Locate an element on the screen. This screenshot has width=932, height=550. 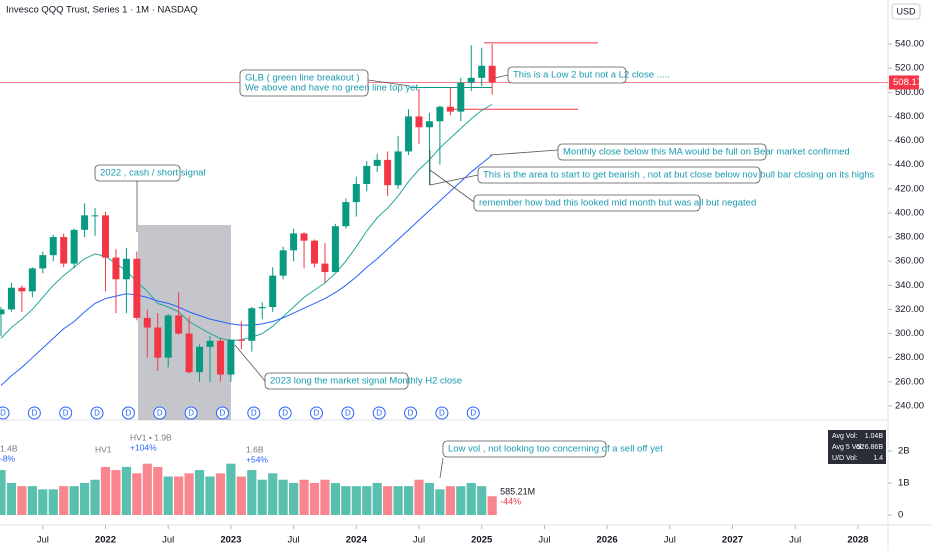
price-tick-label: 320.00 is located at coordinates (909, 309).